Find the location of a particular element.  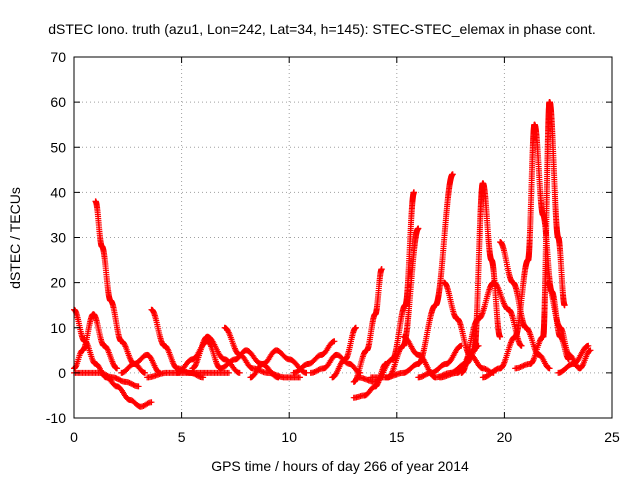

x-tick-label: 25 is located at coordinates (612, 437).